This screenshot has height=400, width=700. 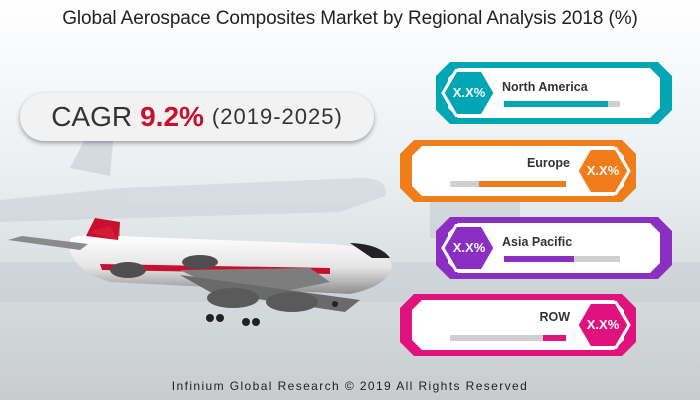 What do you see at coordinates (556, 104) in the screenshot?
I see `region-bar-fill-north-america` at bounding box center [556, 104].